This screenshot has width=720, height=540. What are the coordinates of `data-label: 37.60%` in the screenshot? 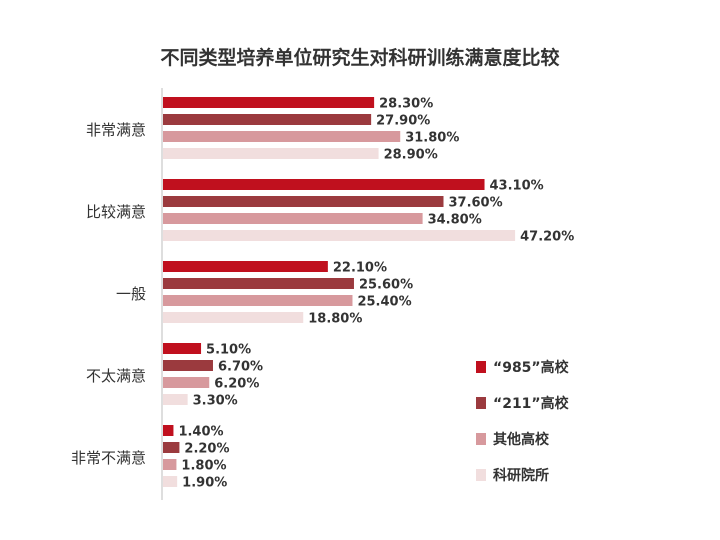 It's located at (475, 203).